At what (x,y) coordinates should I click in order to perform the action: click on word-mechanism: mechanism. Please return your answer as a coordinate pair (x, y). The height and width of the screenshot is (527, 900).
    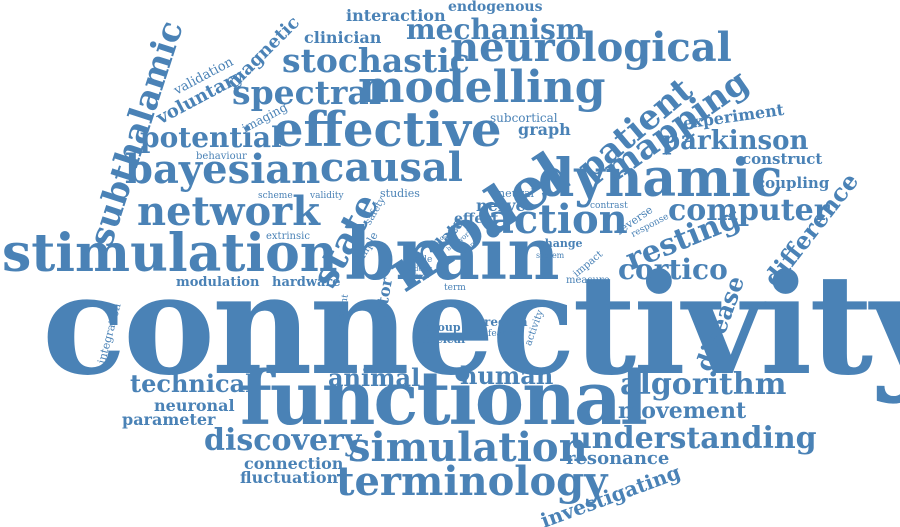
    Looking at the image, I should click on (496, 29).